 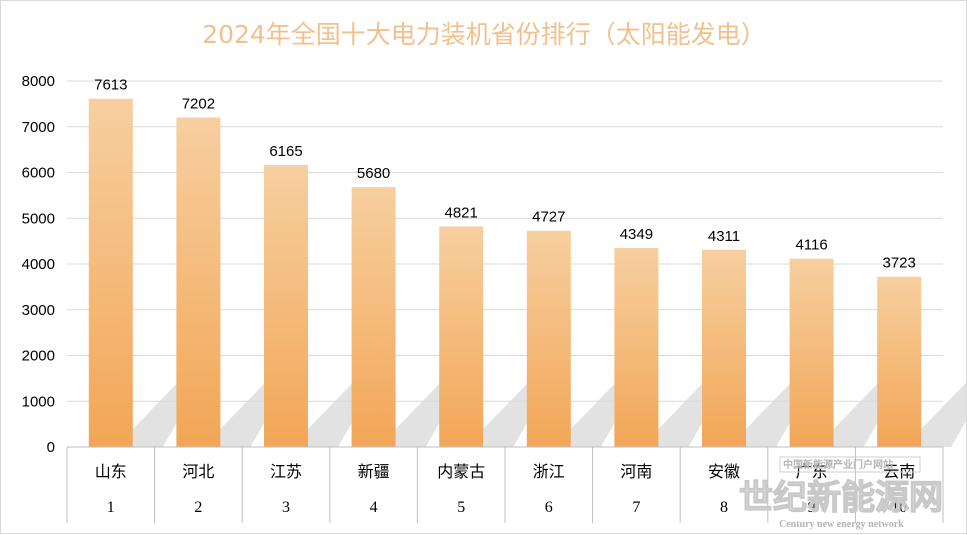 What do you see at coordinates (841, 524) in the screenshot?
I see `watermark-subtext: Century new energy network` at bounding box center [841, 524].